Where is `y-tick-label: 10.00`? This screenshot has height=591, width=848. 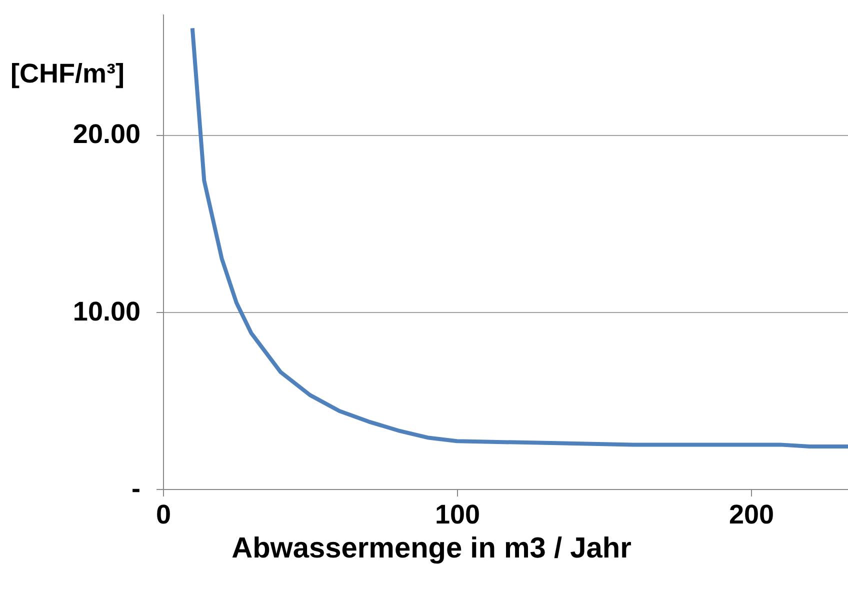
y-tick-label: 10.00 is located at coordinates (106, 311).